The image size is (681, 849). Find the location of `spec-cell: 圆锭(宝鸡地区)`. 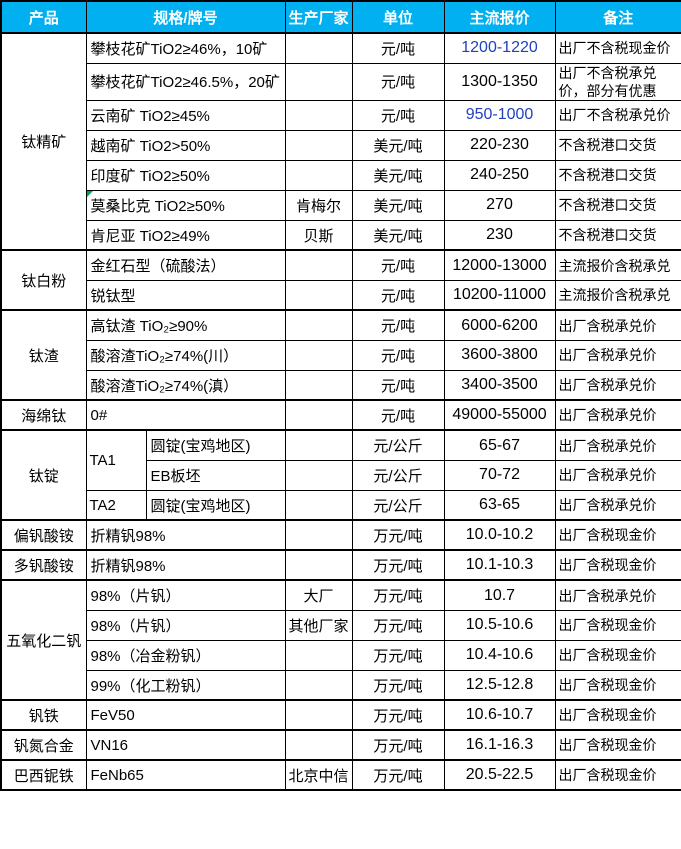

spec-cell: 圆锭(宝鸡地区) is located at coordinates (215, 505).